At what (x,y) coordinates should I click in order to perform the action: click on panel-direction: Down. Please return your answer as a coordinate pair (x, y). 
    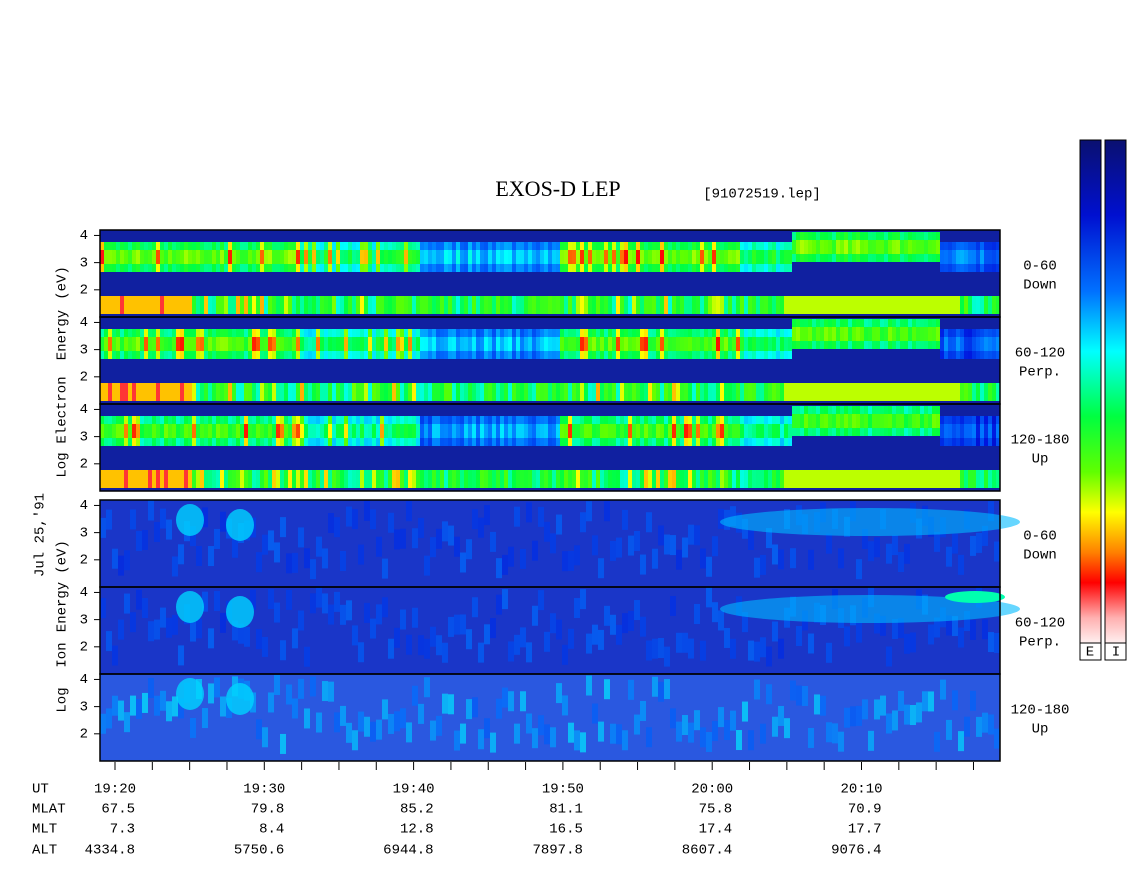
    Looking at the image, I should click on (1040, 556).